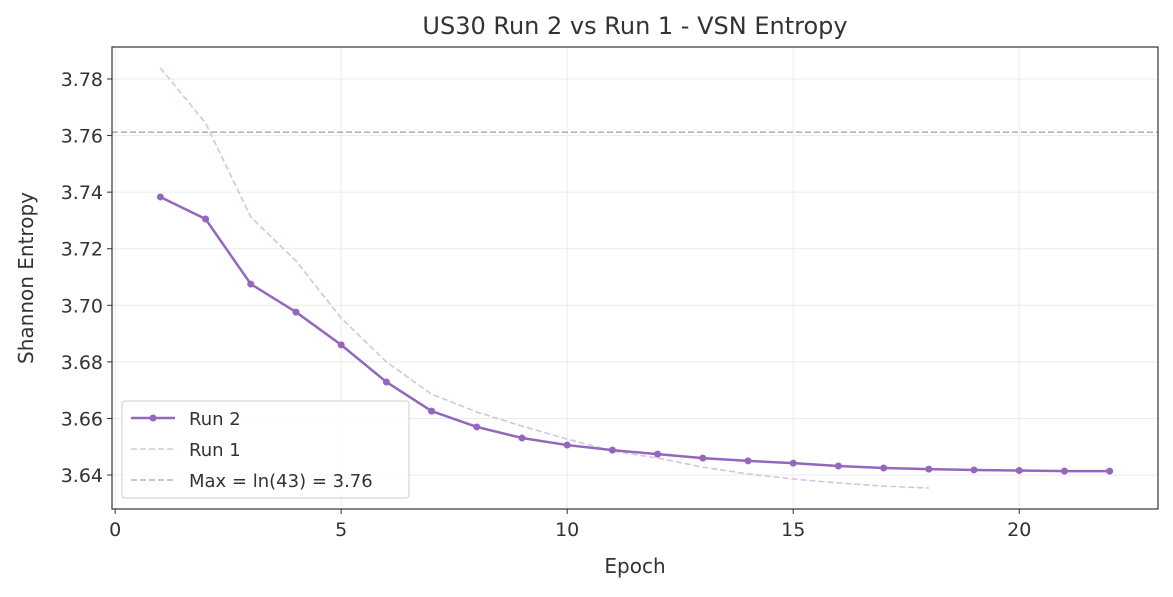 This screenshot has width=1173, height=597. What do you see at coordinates (1019, 530) in the screenshot?
I see `x-tick-label: 20` at bounding box center [1019, 530].